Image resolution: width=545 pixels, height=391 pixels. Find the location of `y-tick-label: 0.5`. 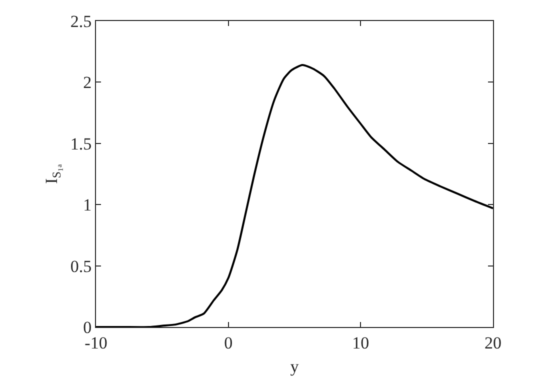

y-tick-label: 0.5 is located at coordinates (81, 266).